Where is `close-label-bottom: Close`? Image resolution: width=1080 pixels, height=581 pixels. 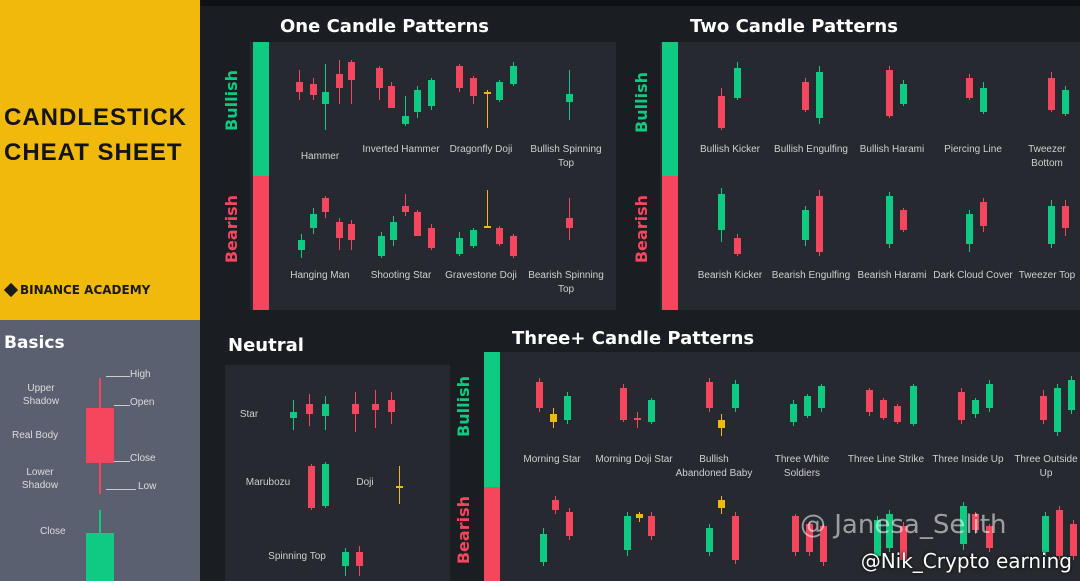
close-label-bottom: Close is located at coordinates (53, 531).